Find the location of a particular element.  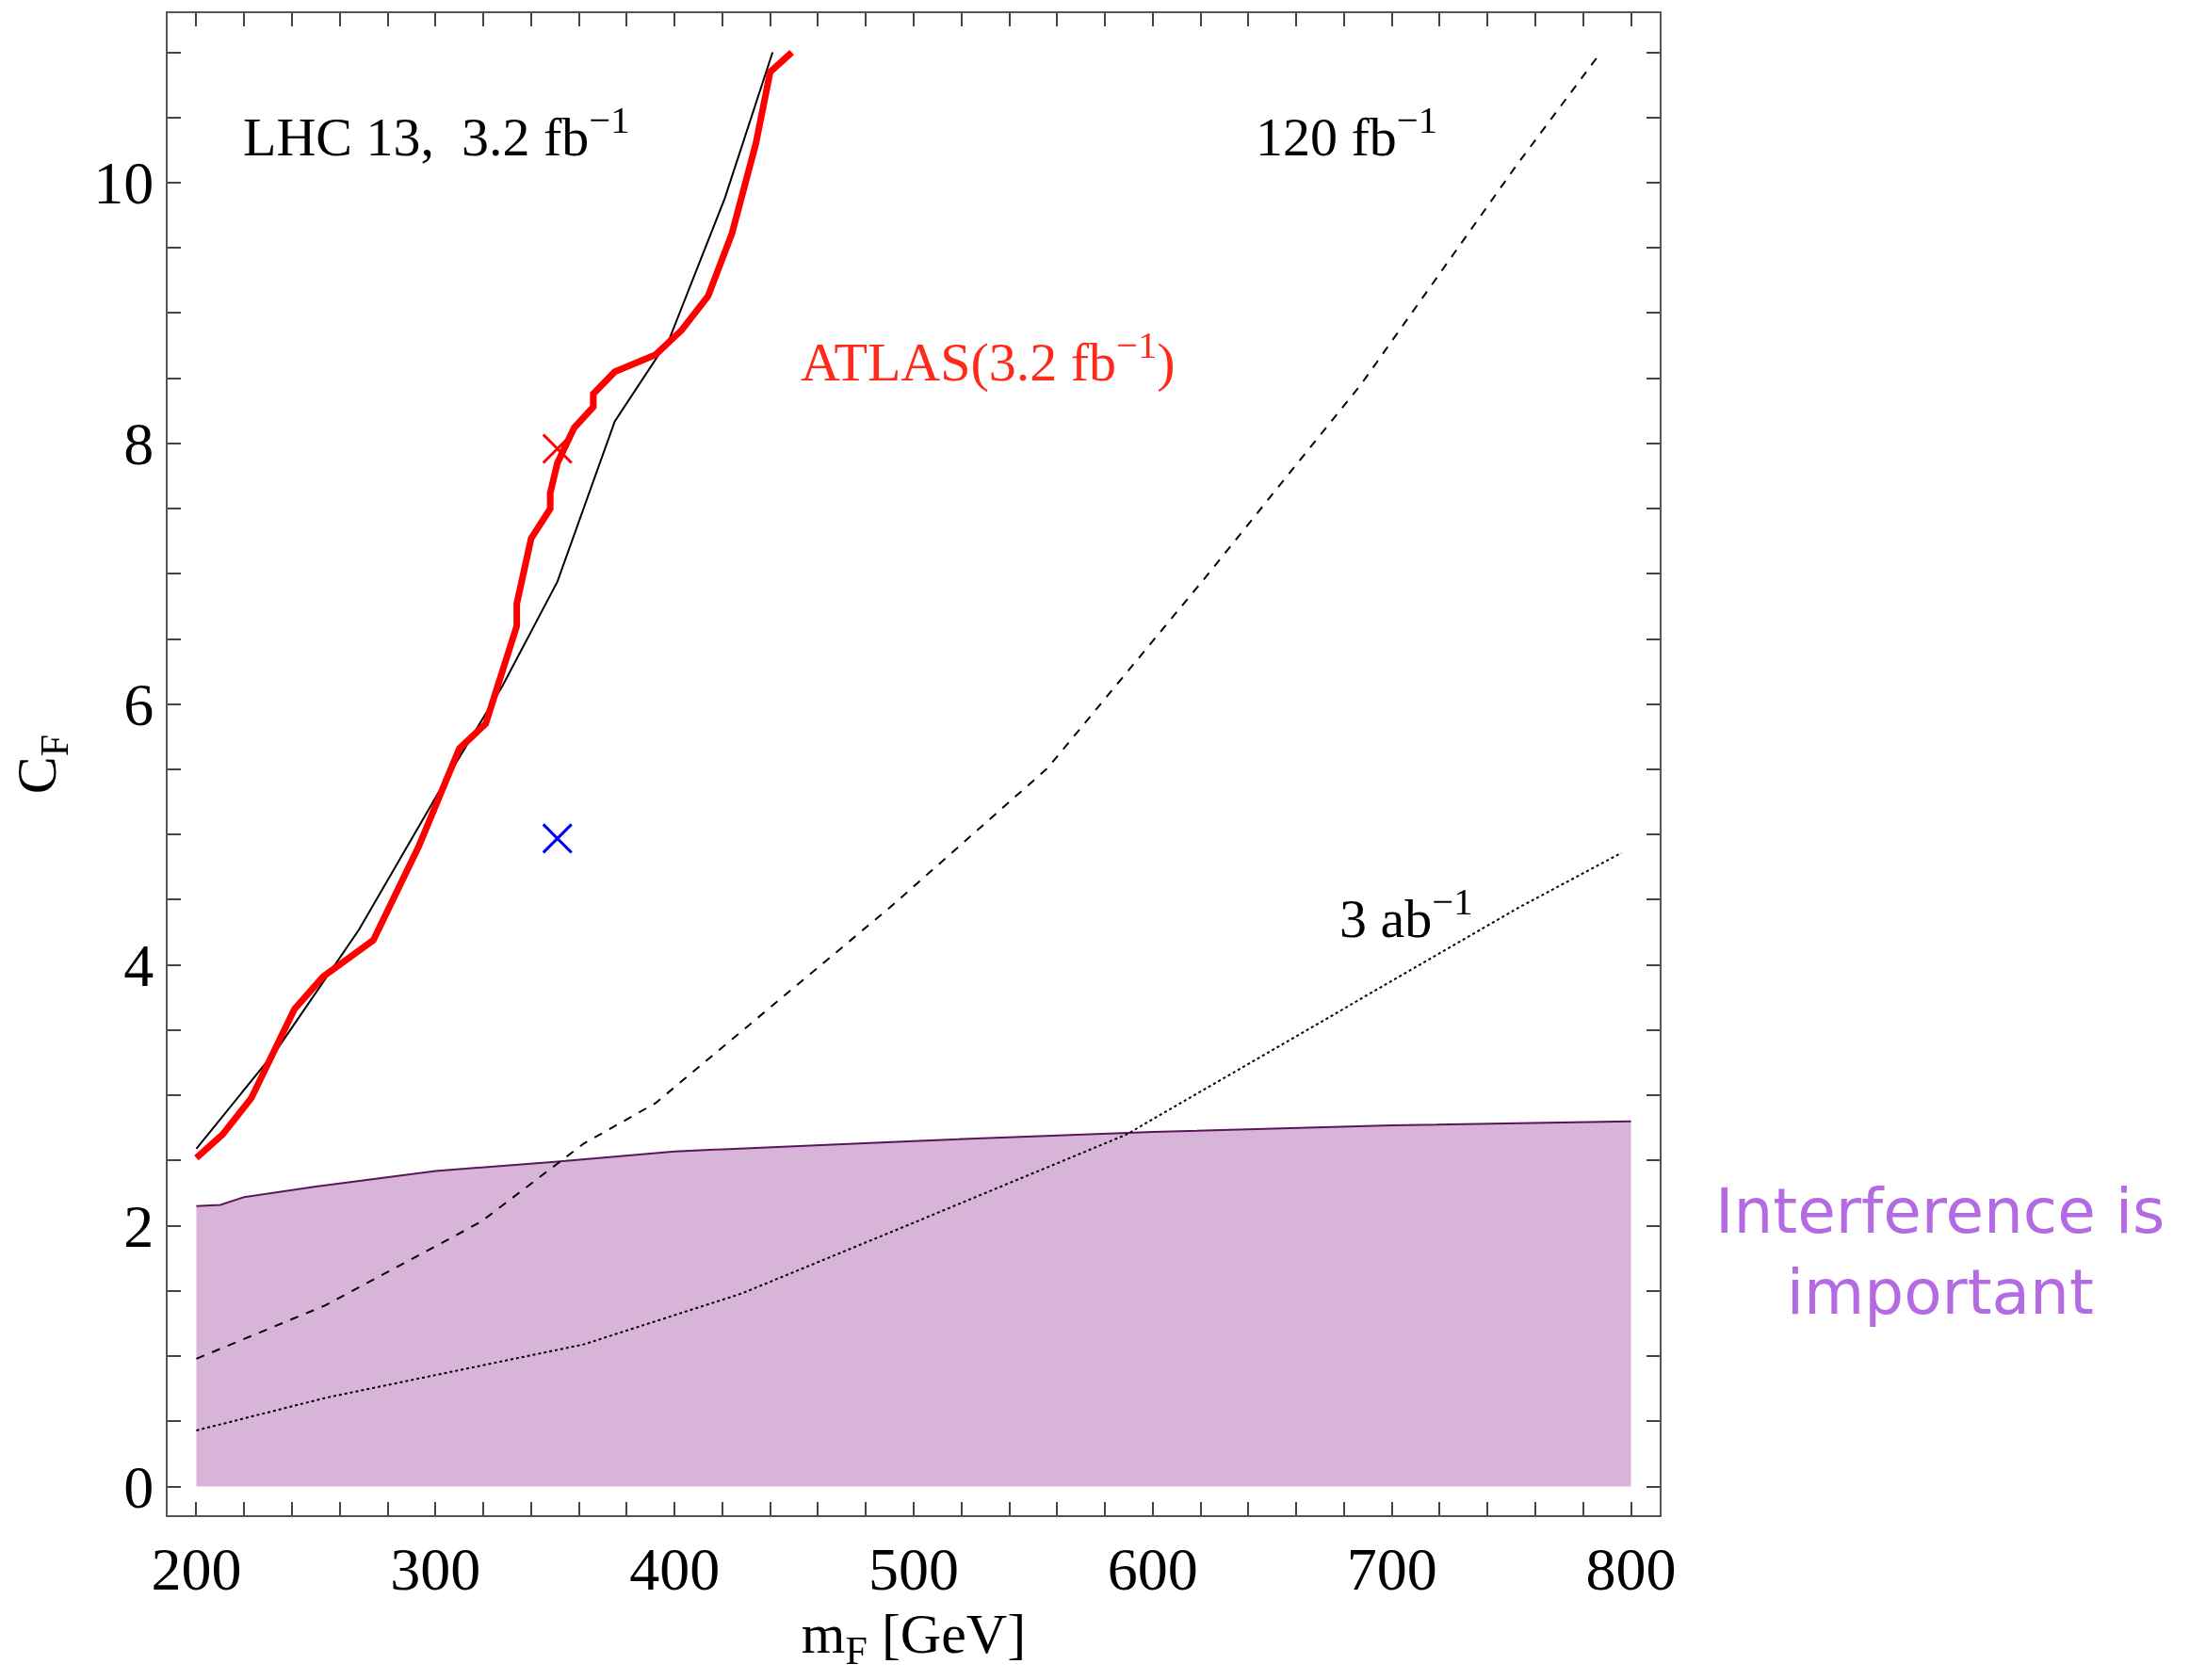

x-tick-label: 600 is located at coordinates (1152, 1569).